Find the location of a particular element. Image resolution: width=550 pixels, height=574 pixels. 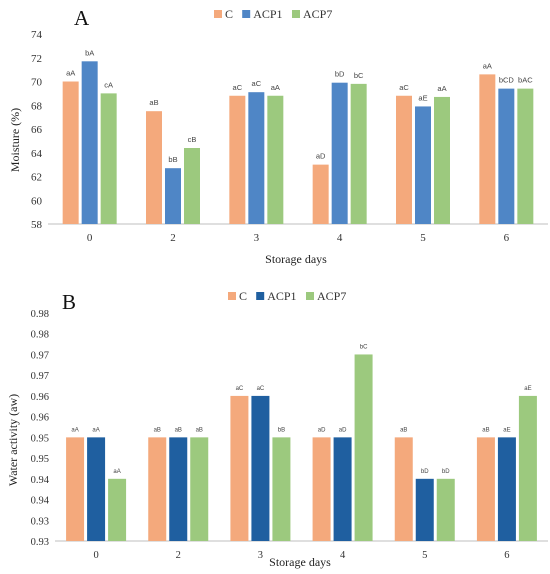

panel-b-xtick-label: 6 is located at coordinates (506, 555).